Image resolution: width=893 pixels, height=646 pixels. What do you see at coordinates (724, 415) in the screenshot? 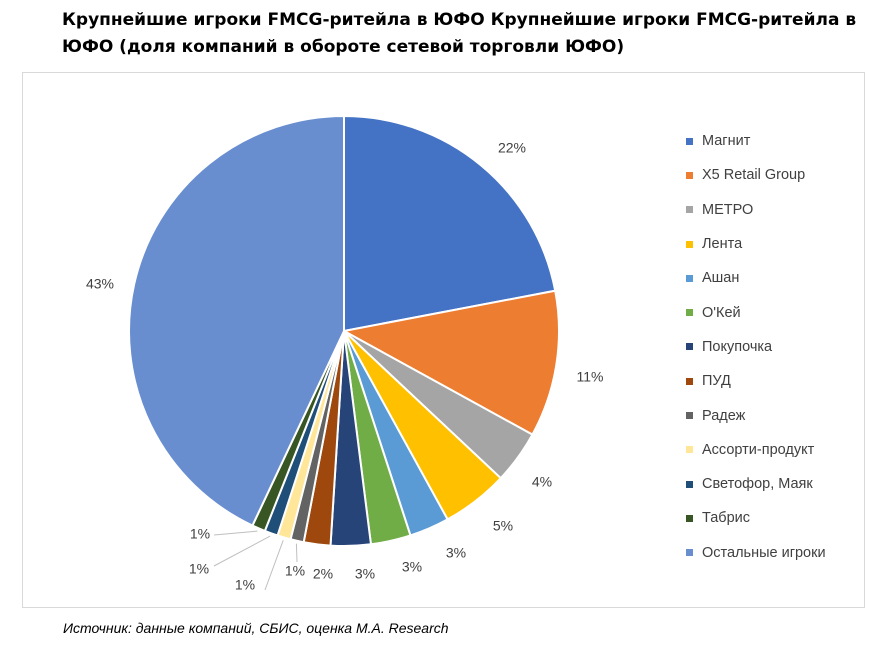
I see `legend-label: Радеж` at bounding box center [724, 415].